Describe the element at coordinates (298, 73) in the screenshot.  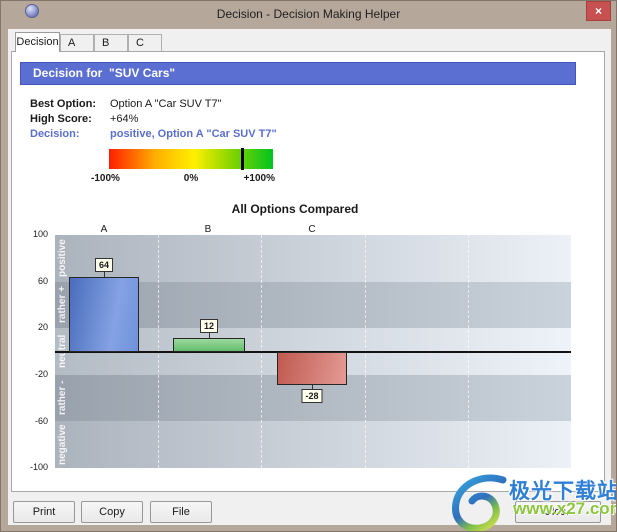
I see `decision-banner: Decision for "SUV Cars"` at that location.